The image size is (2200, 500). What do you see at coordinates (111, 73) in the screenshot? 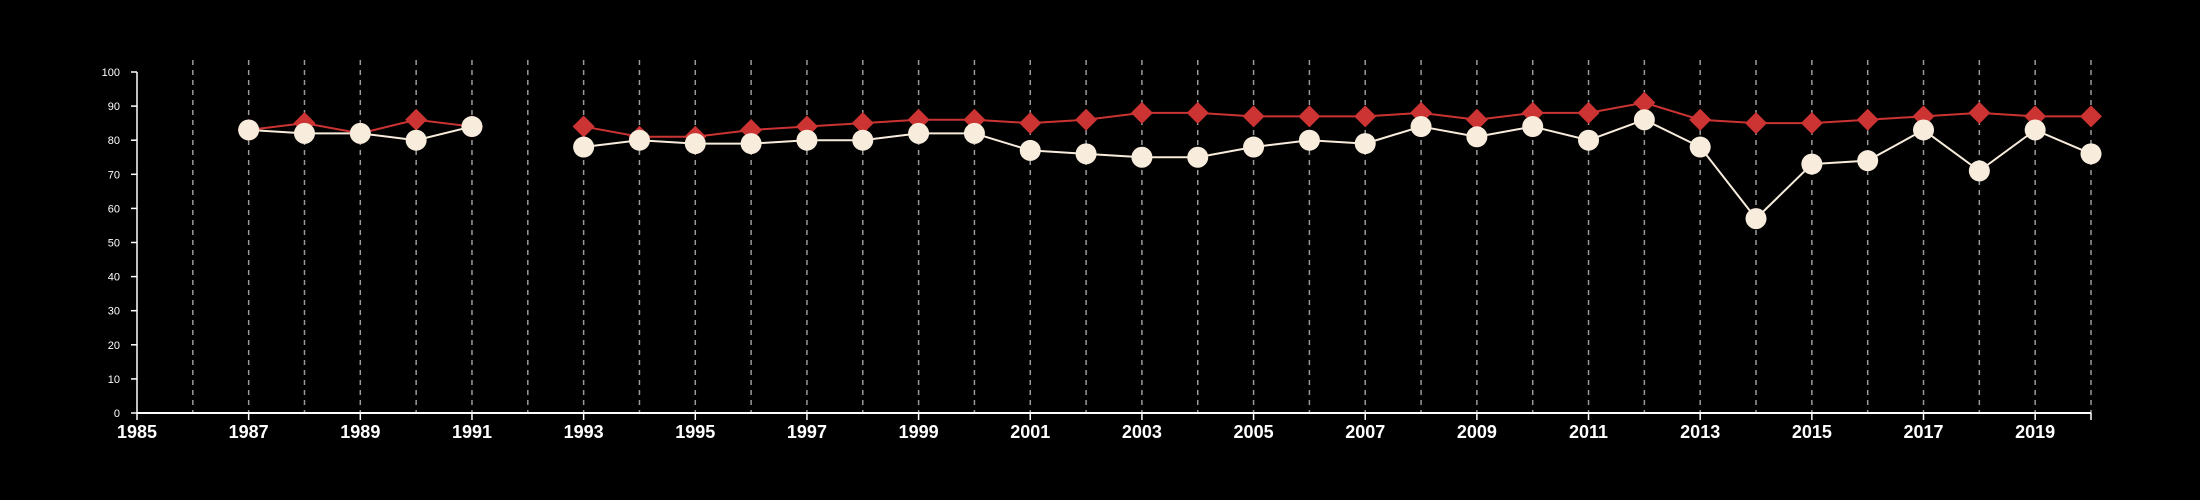
I see `y-tick-label-100: 100` at bounding box center [111, 73].